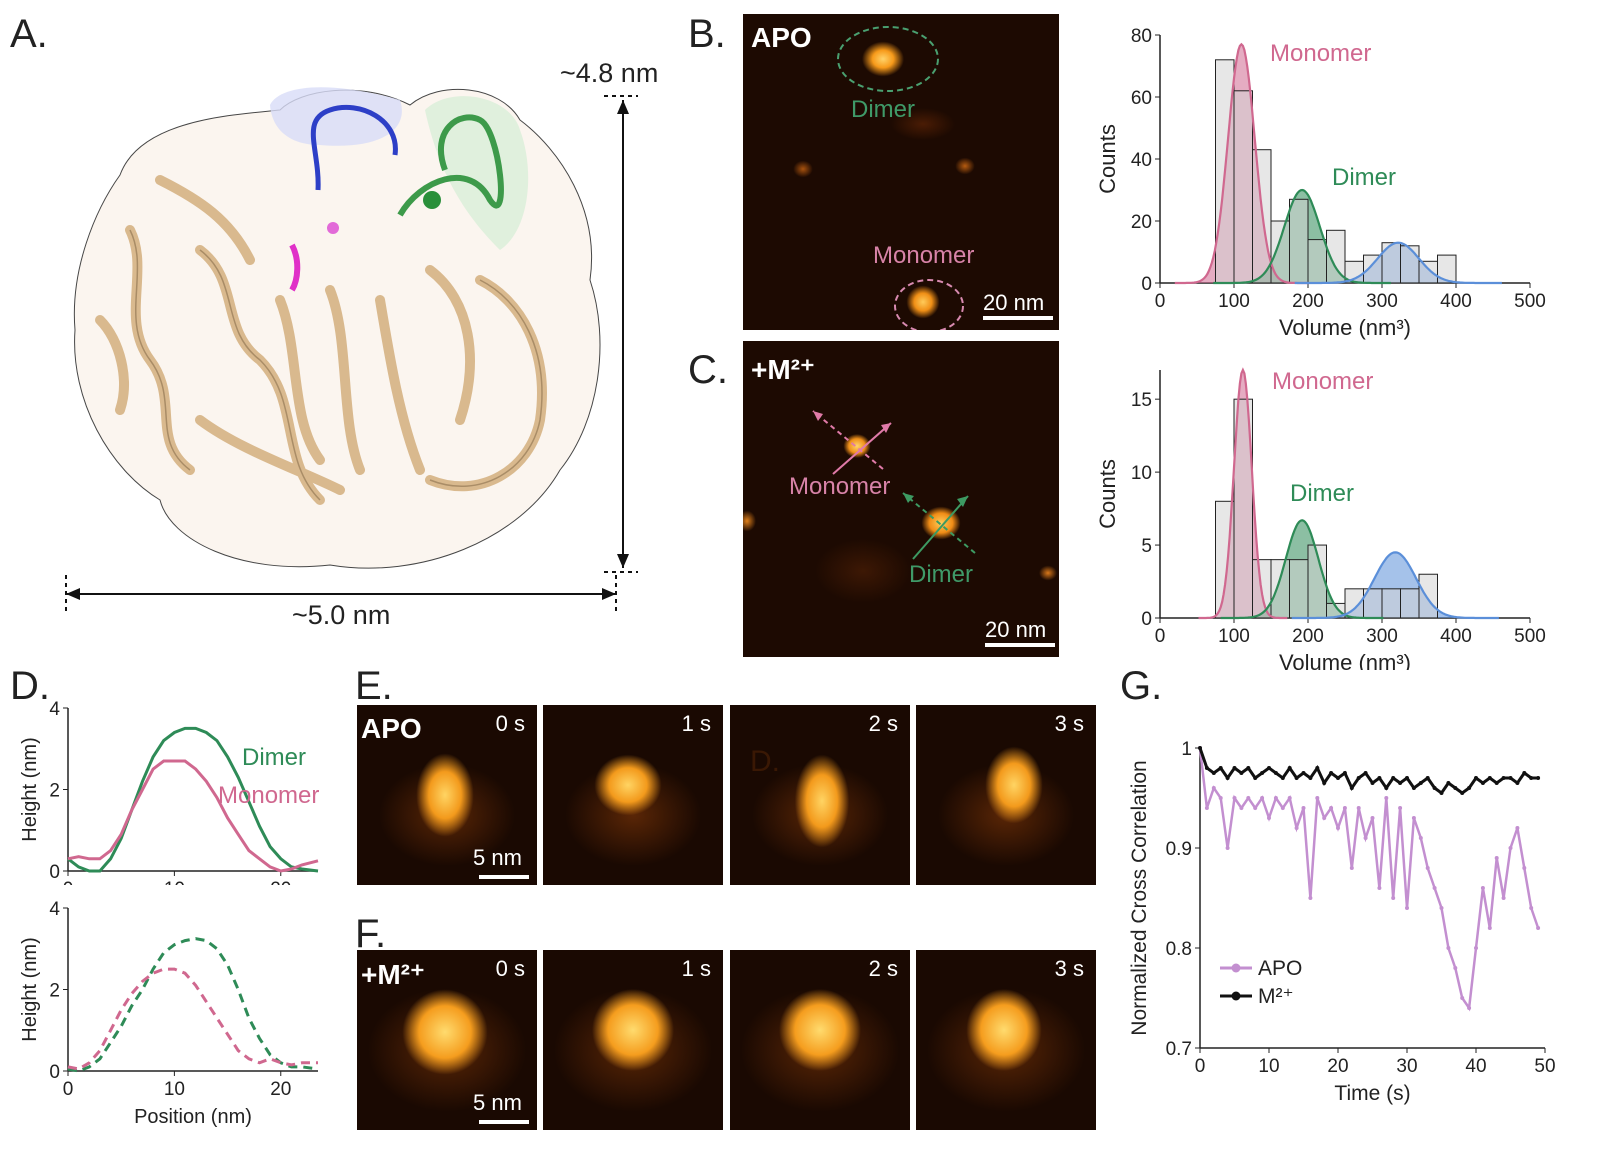 The height and width of the screenshot is (1166, 1600). I want to click on hist-apo-monomer-label: Monomer, so click(1321, 53).